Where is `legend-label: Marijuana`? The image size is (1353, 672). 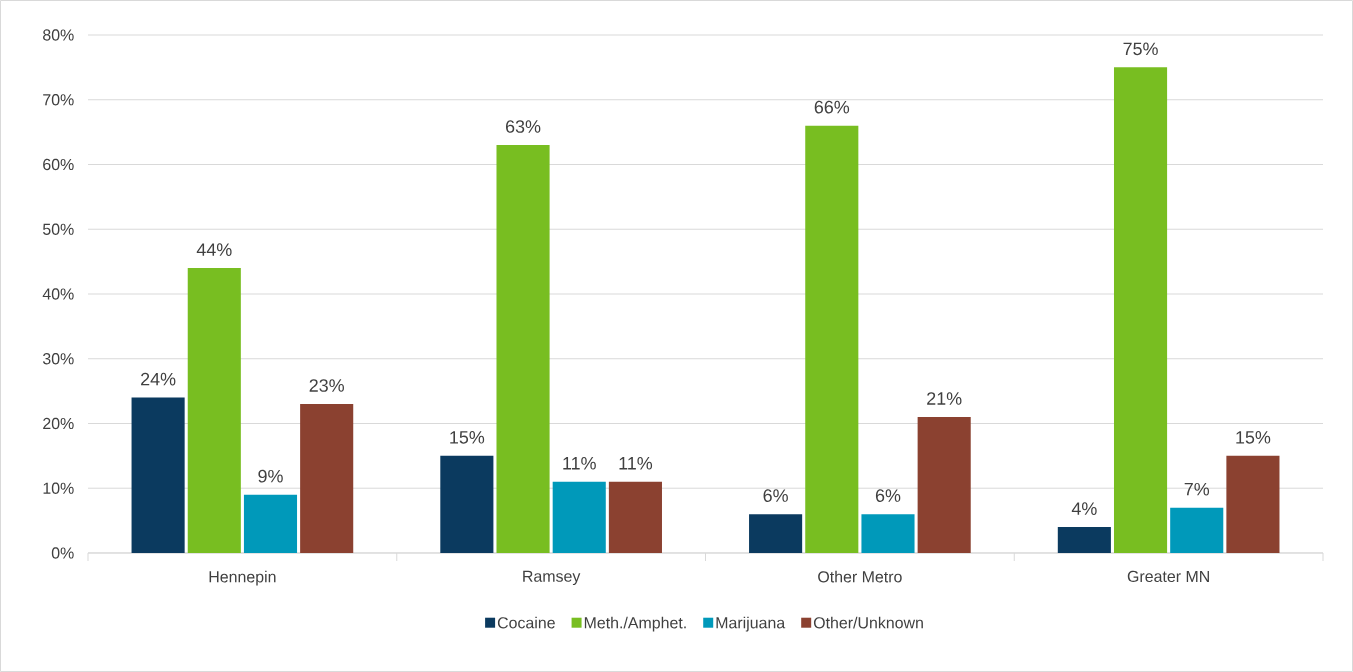
legend-label: Marijuana is located at coordinates (751, 624).